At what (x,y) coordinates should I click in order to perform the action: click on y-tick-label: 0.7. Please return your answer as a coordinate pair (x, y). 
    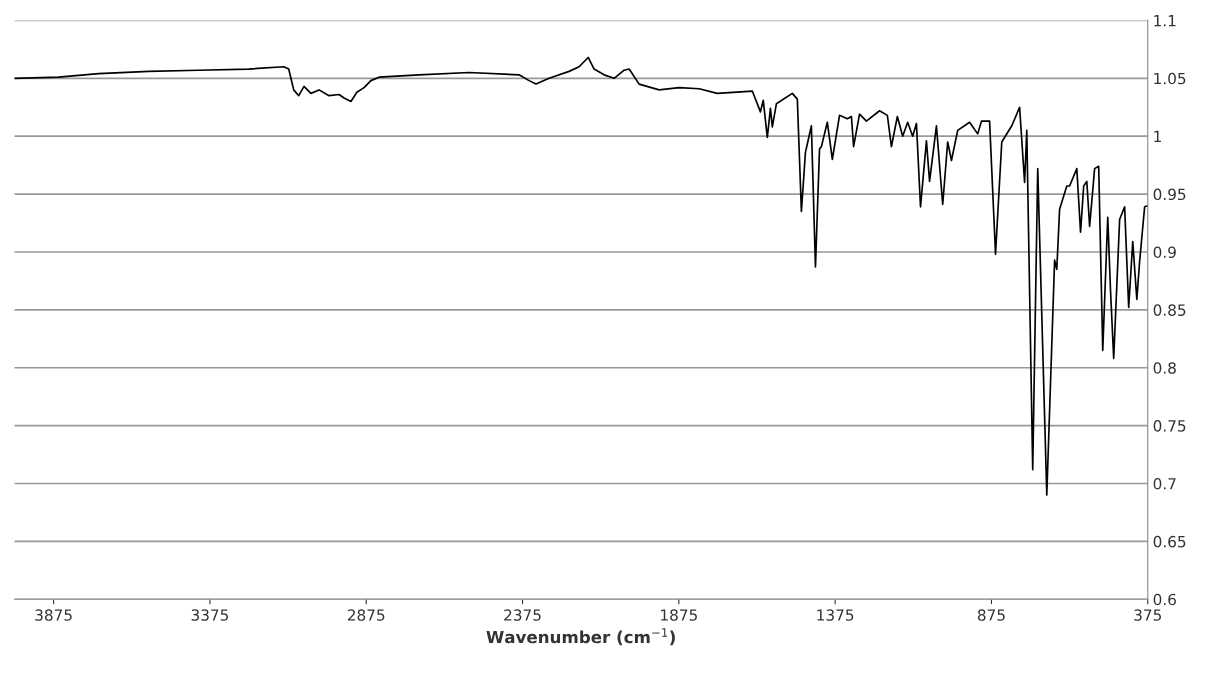
    Looking at the image, I should click on (1164, 483).